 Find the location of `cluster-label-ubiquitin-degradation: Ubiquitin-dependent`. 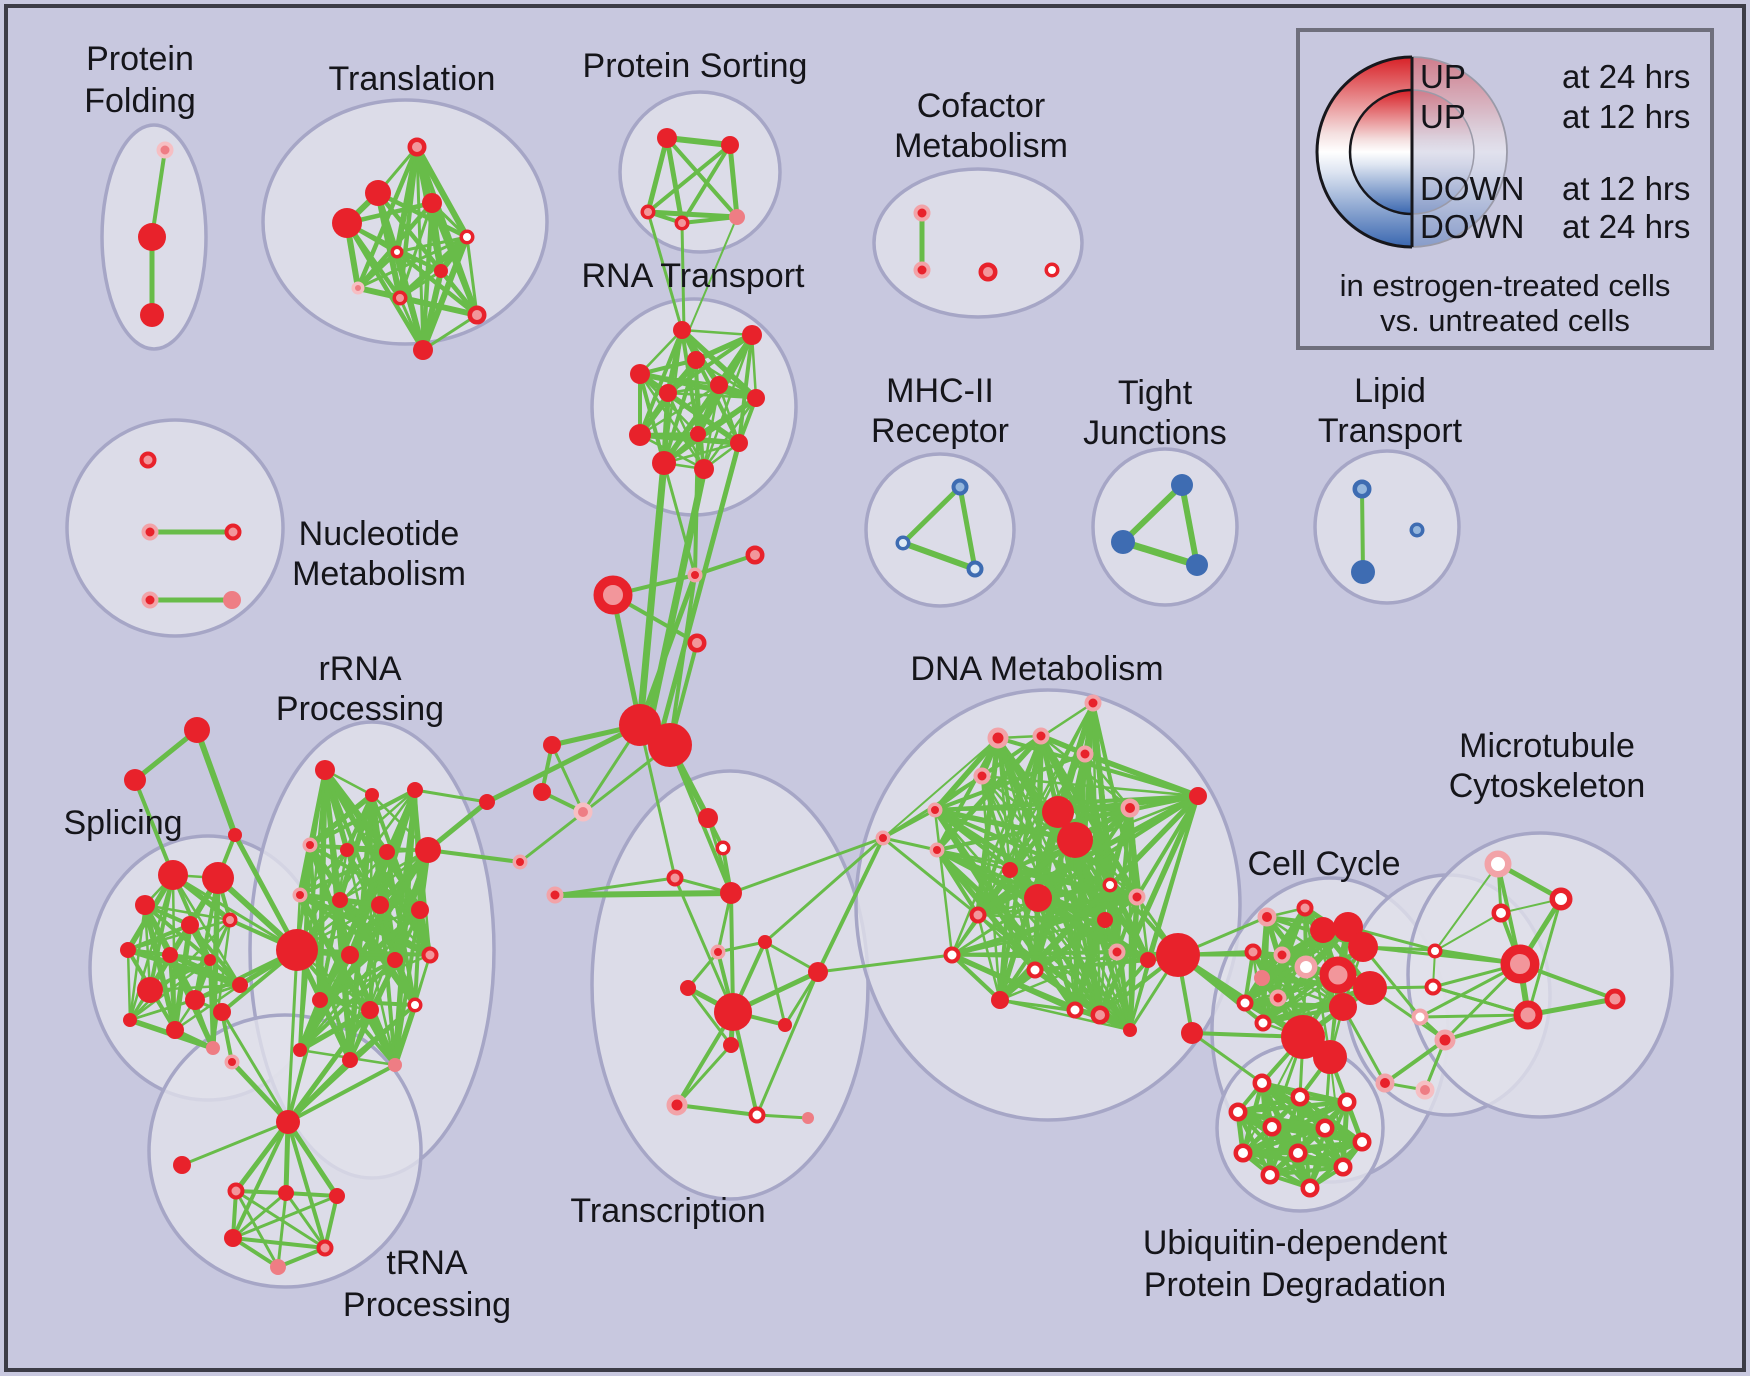

cluster-label-ubiquitin-degradation: Ubiquitin-dependent is located at coordinates (1295, 1243).